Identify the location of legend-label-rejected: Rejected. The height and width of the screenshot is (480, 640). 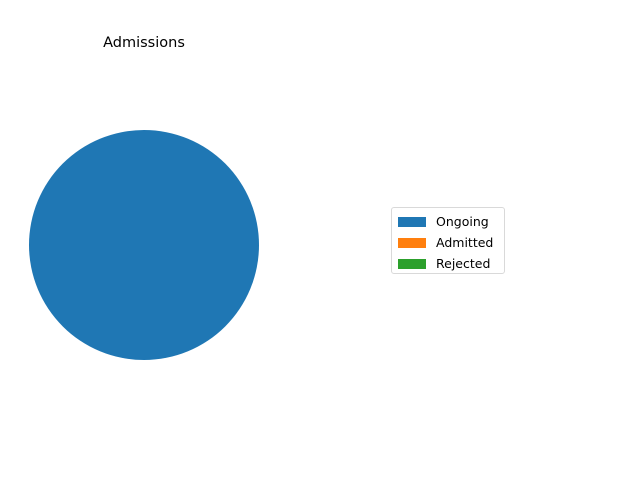
(463, 263).